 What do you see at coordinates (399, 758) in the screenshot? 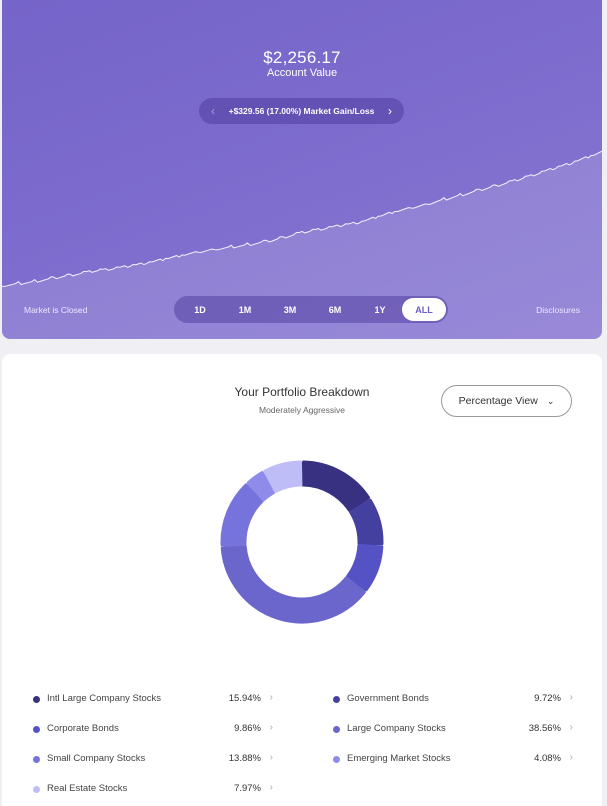
I see `legend-label: Emerging Market Stocks` at bounding box center [399, 758].